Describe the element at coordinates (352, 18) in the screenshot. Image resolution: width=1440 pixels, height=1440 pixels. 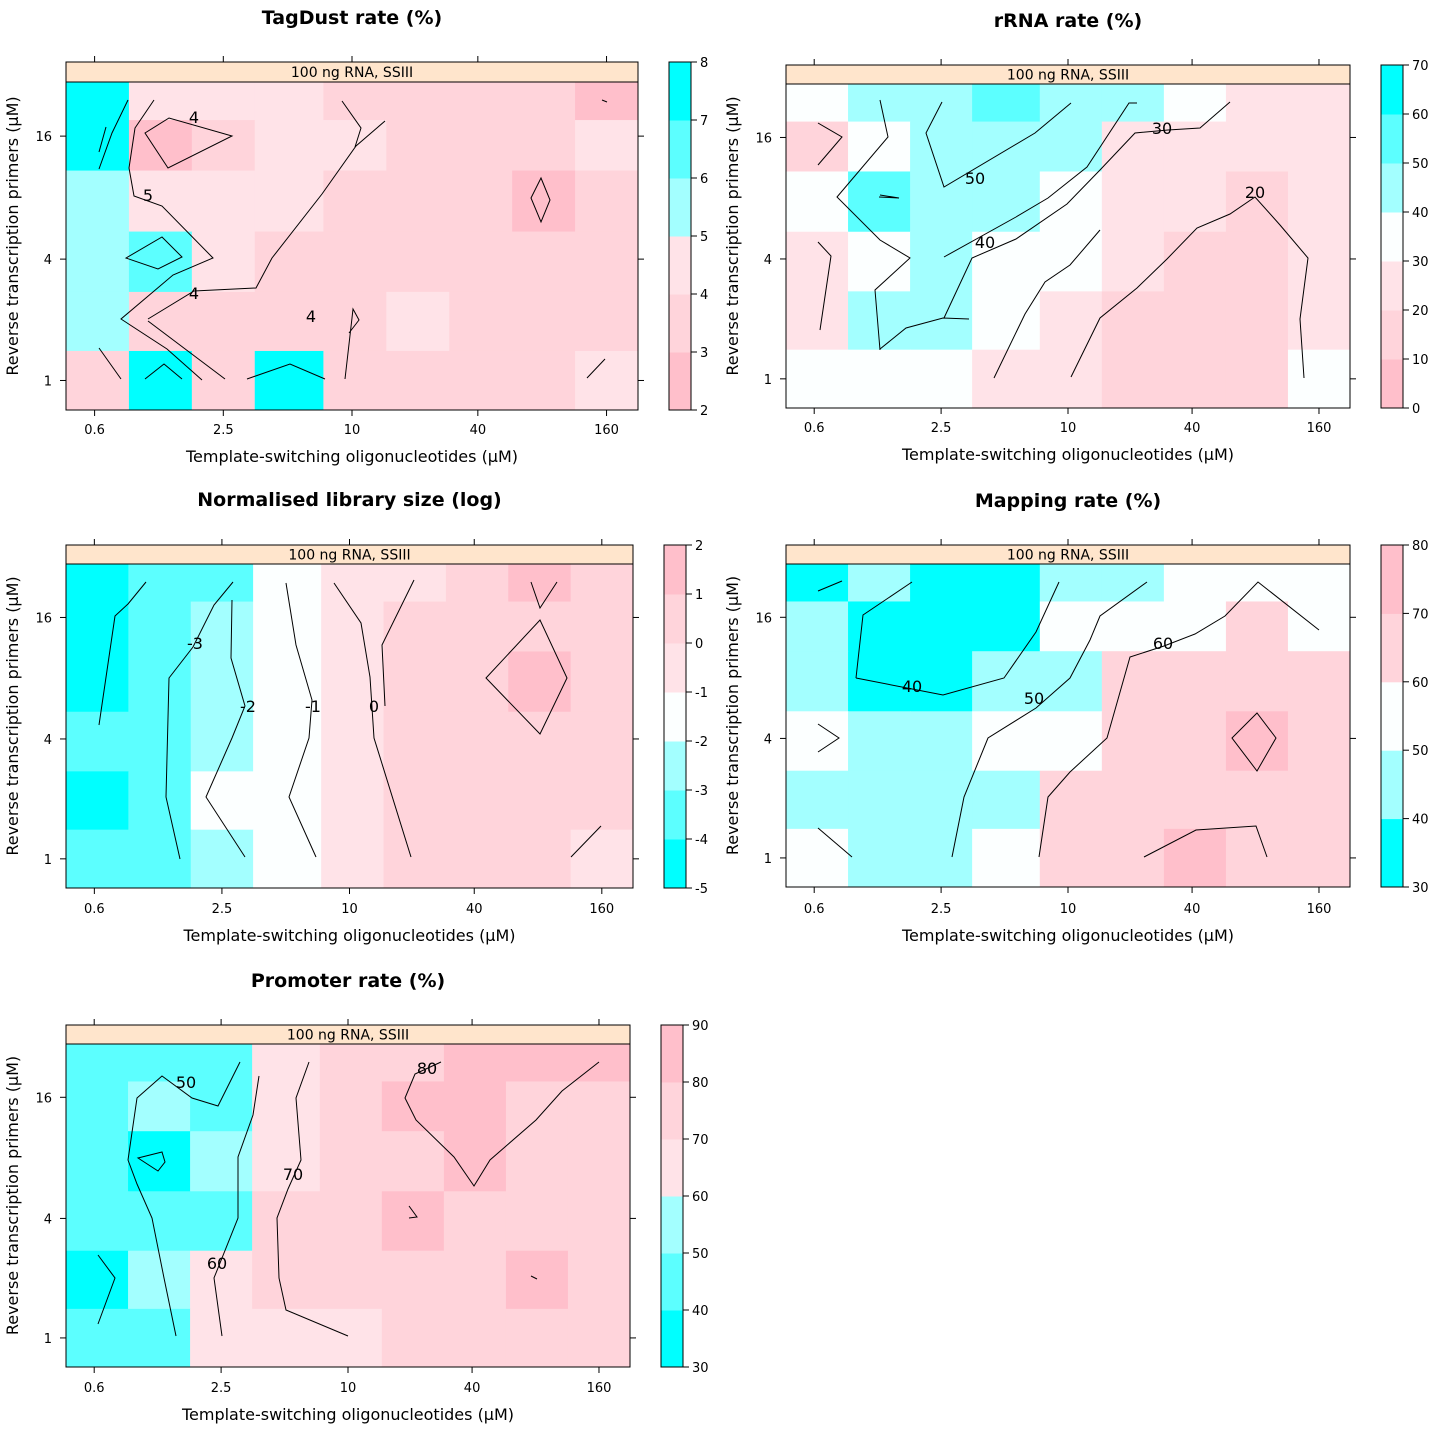
I see `chart-title: TagDust rate (%)` at that location.